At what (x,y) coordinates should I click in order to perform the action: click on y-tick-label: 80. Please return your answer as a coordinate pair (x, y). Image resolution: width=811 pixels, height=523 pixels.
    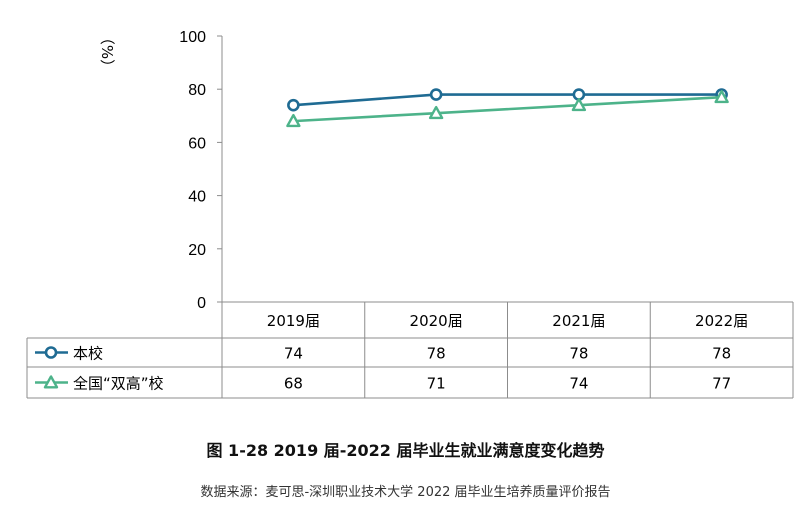
    Looking at the image, I should click on (197, 90).